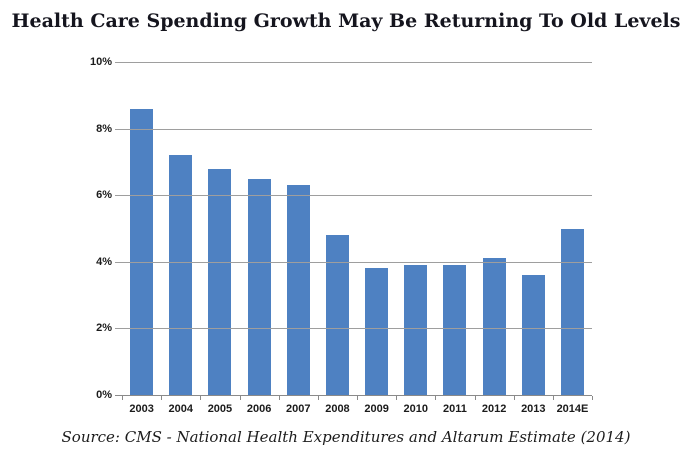 The image size is (692, 451). What do you see at coordinates (220, 409) in the screenshot?
I see `x-axis-label-2005: 2005` at bounding box center [220, 409].